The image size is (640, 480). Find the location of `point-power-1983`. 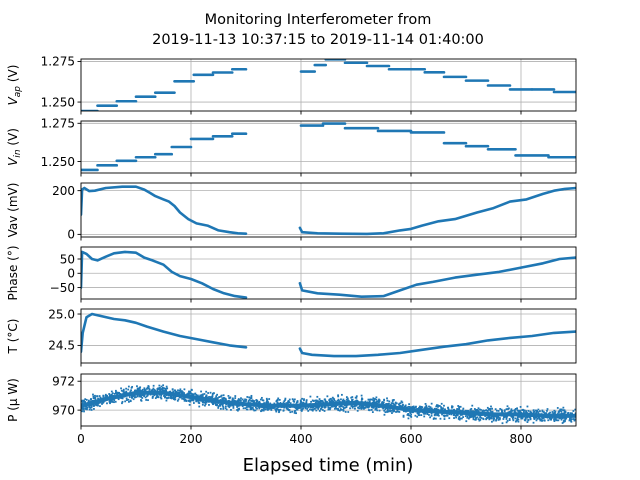

point-power-1983 is located at coordinates (441, 407).